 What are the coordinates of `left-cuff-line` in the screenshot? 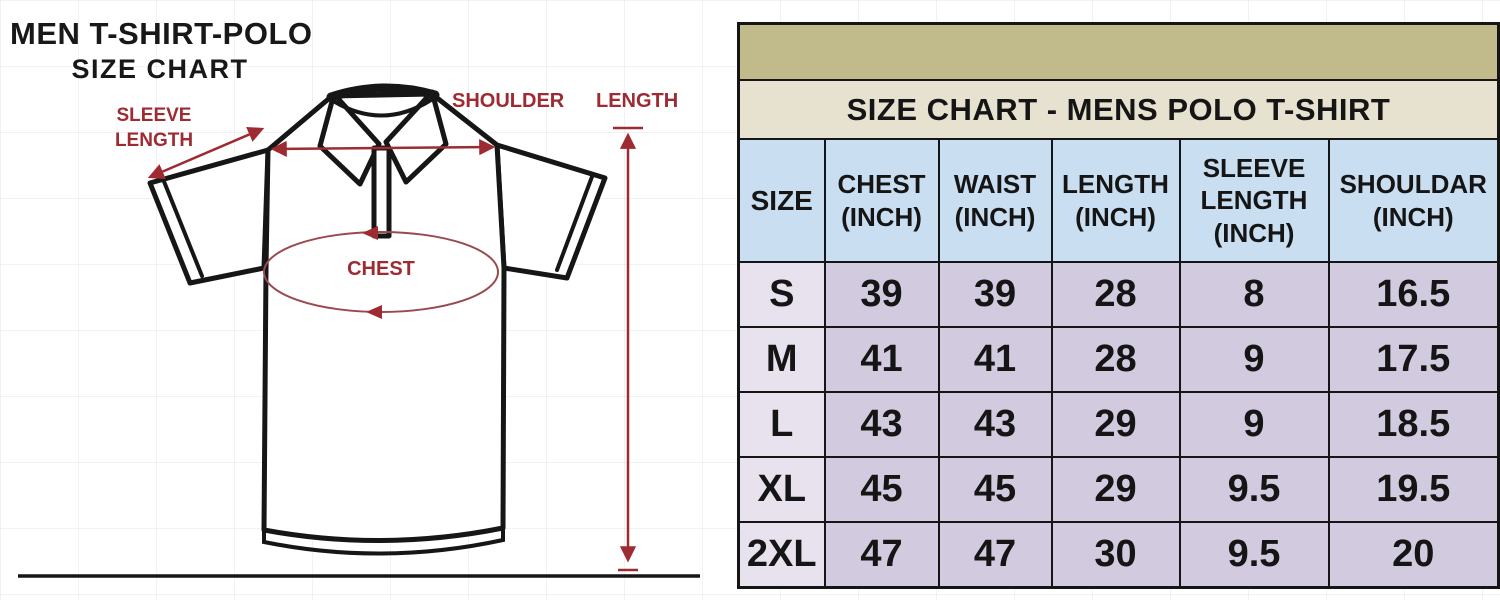 It's located at (182, 227).